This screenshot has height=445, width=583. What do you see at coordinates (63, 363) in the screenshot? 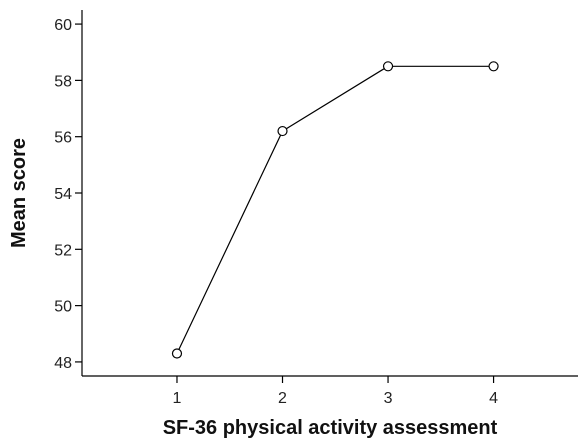
I see `y-tick-label: 48` at bounding box center [63, 363].